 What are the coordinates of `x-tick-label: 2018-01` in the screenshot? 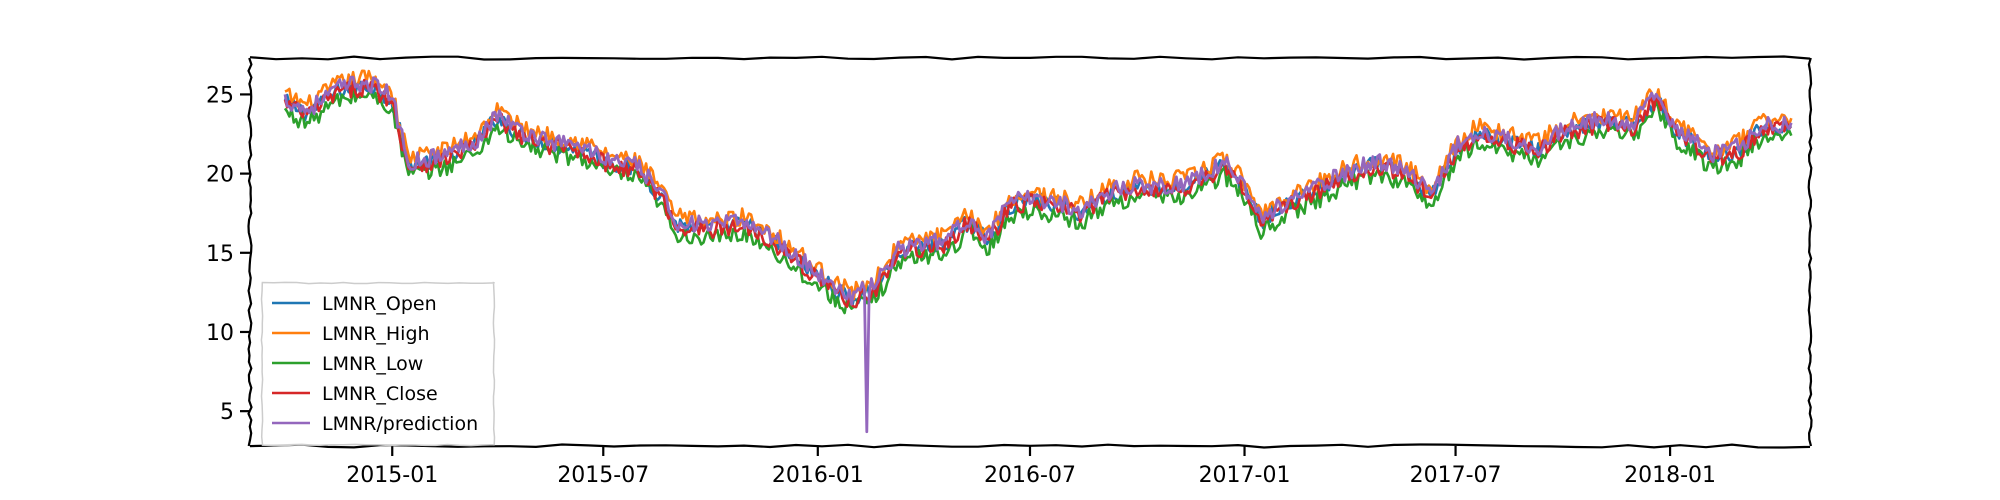 It's located at (1670, 475).